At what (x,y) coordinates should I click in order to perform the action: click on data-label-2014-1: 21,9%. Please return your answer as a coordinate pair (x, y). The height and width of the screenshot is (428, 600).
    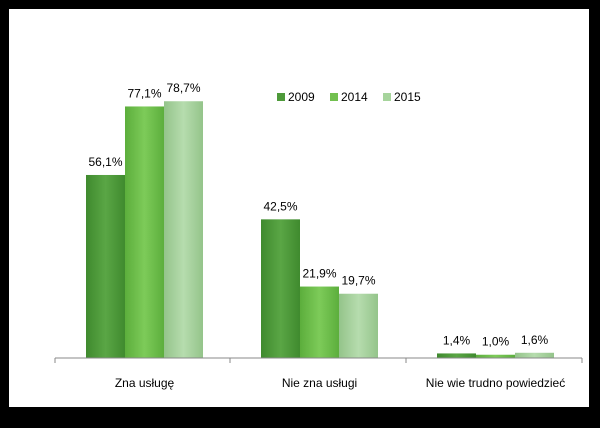
    Looking at the image, I should click on (319, 274).